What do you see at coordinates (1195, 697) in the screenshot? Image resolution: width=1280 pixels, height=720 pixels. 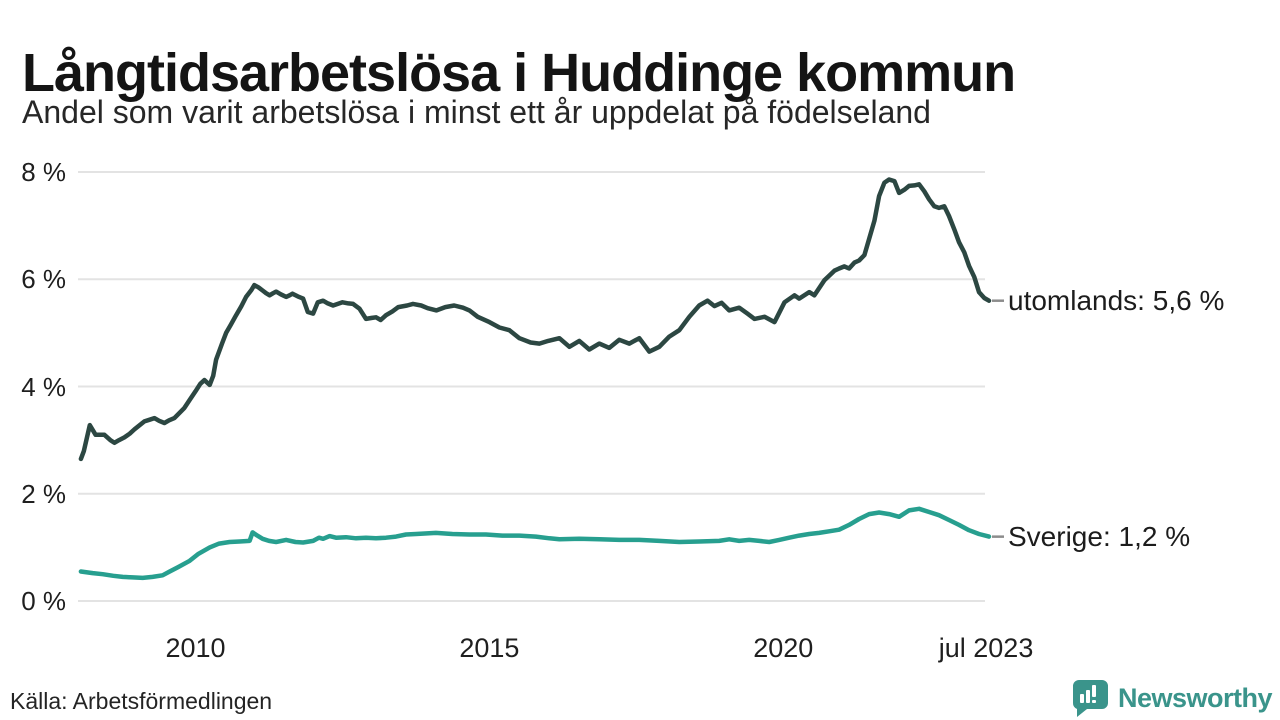 I see `newsworthy-wordmark: Newsworthy` at bounding box center [1195, 697].